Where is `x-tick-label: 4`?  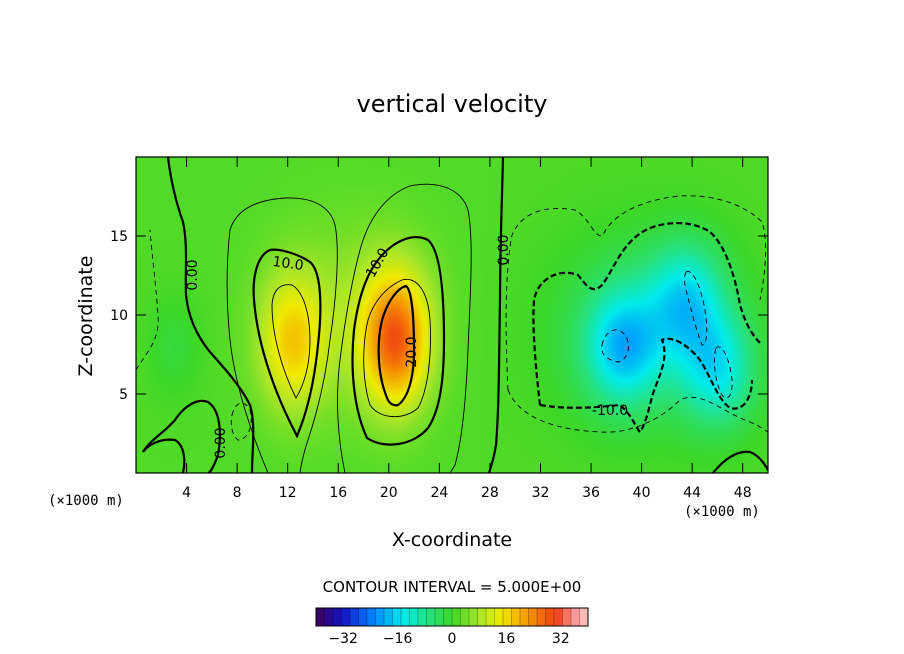
x-tick-label: 4 is located at coordinates (186, 493).